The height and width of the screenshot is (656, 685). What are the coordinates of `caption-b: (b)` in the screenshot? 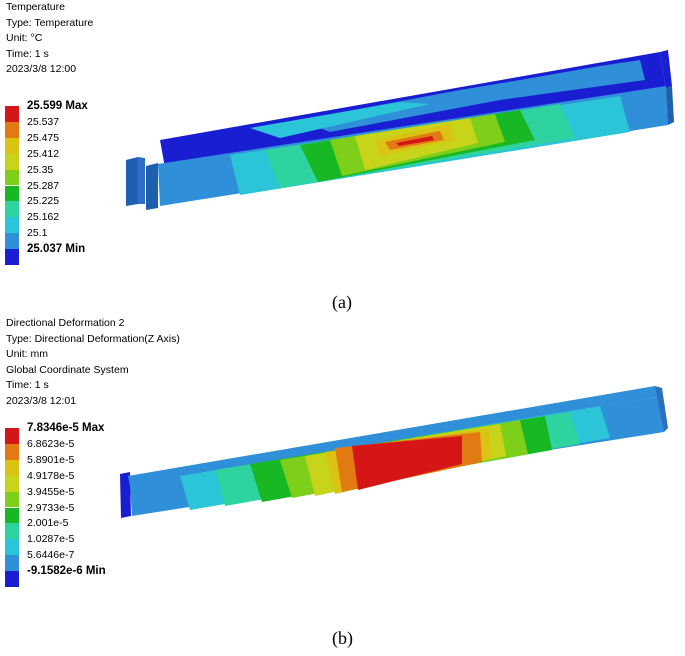 It's located at (342, 638).